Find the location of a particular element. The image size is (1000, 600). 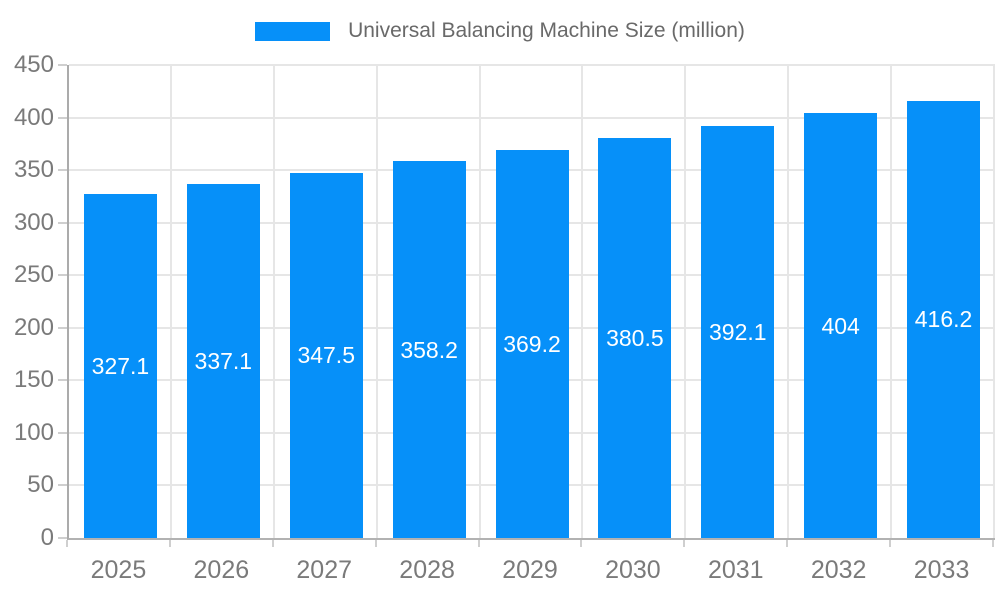

bar-value-label: 392.1 is located at coordinates (737, 331).